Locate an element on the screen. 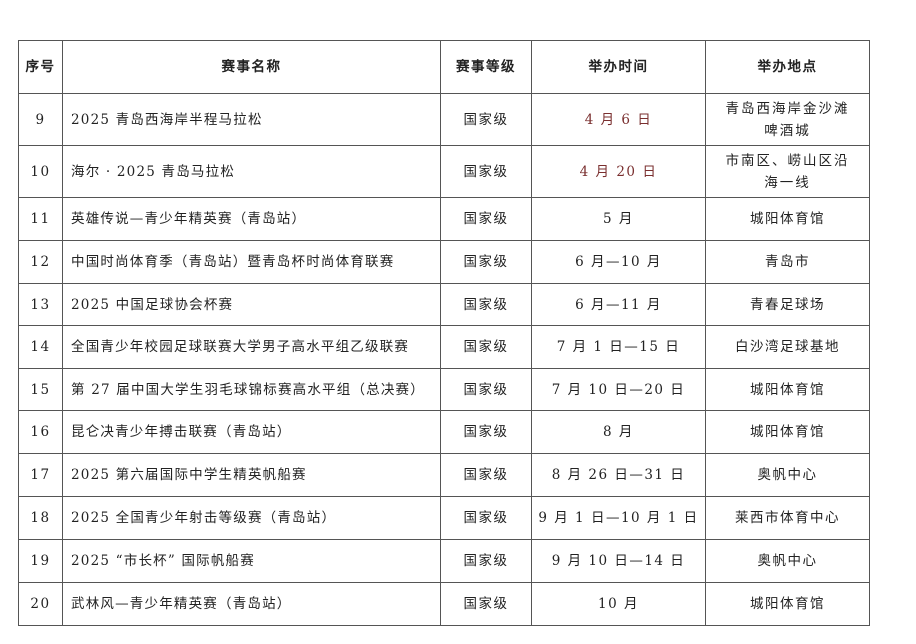 This screenshot has width=916, height=644. header-level: 赛事等级 is located at coordinates (486, 67).